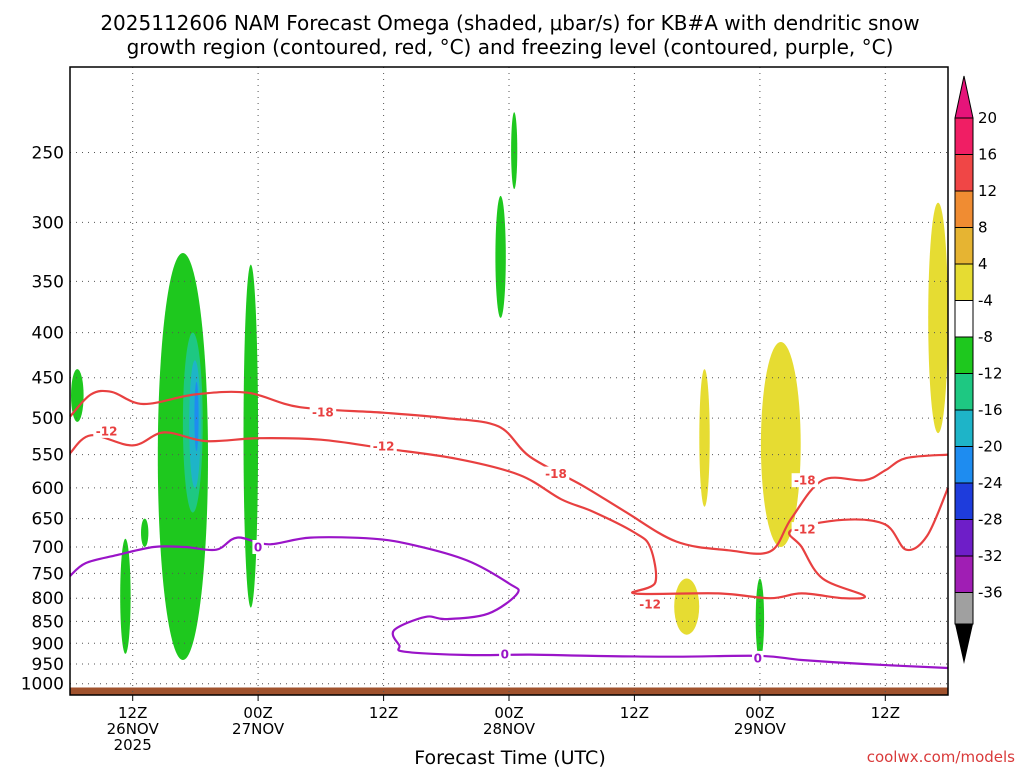 This screenshot has height=768, width=1024. Describe the element at coordinates (760, 729) in the screenshot. I see `x-tick-label-h66-1: 29NOV` at that location.